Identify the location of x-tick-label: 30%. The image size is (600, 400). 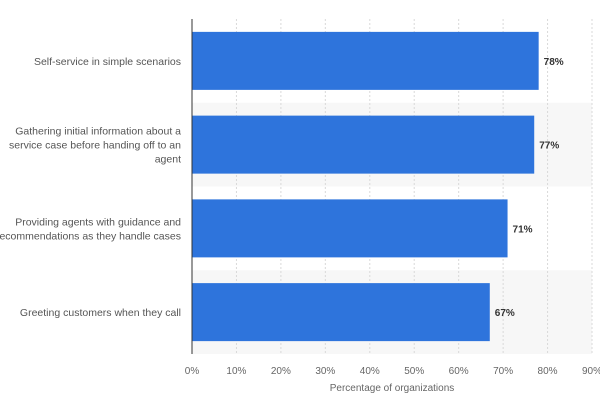
(325, 371).